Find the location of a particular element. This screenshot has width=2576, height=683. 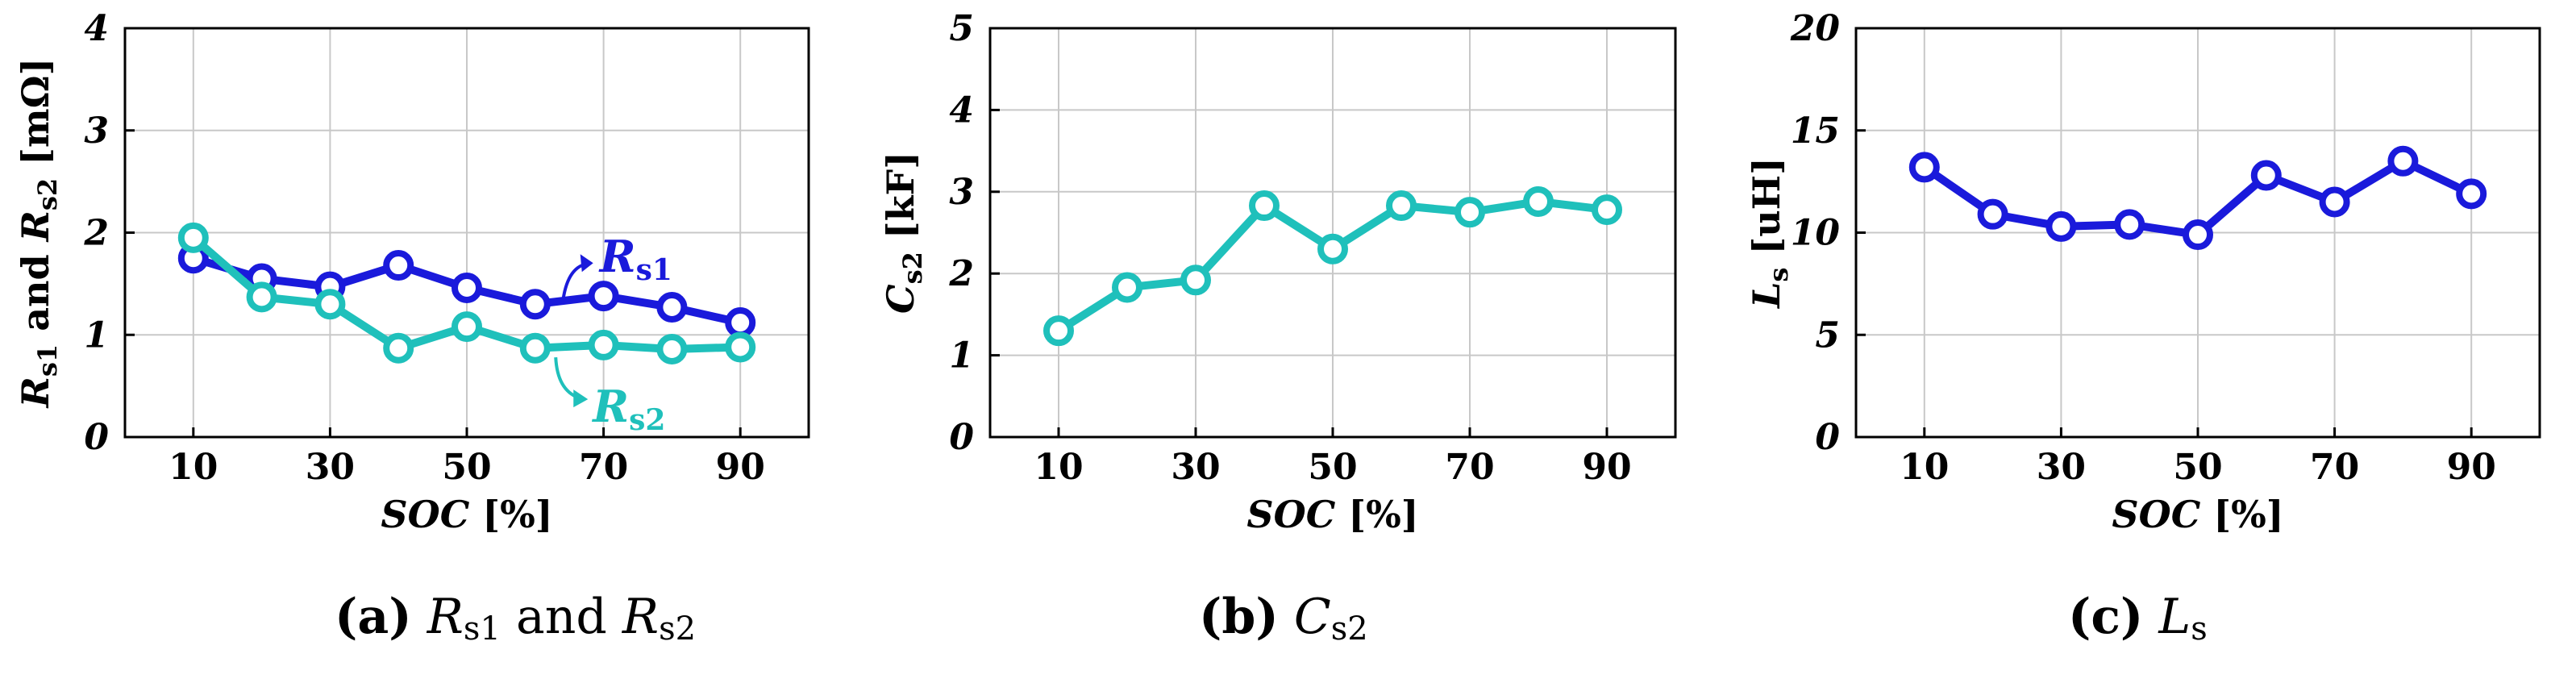

caption-part: s2 is located at coordinates (1350, 629).